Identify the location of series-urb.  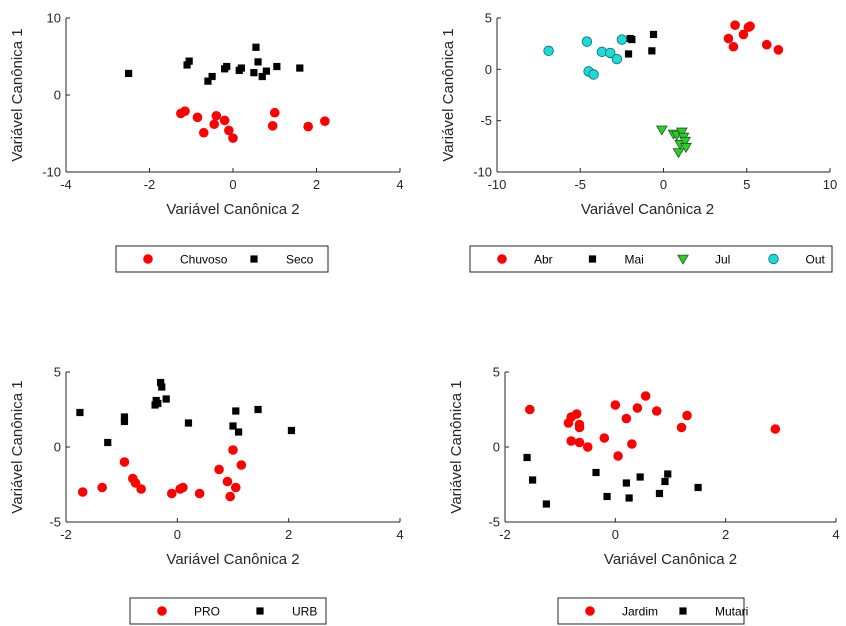
(186, 412).